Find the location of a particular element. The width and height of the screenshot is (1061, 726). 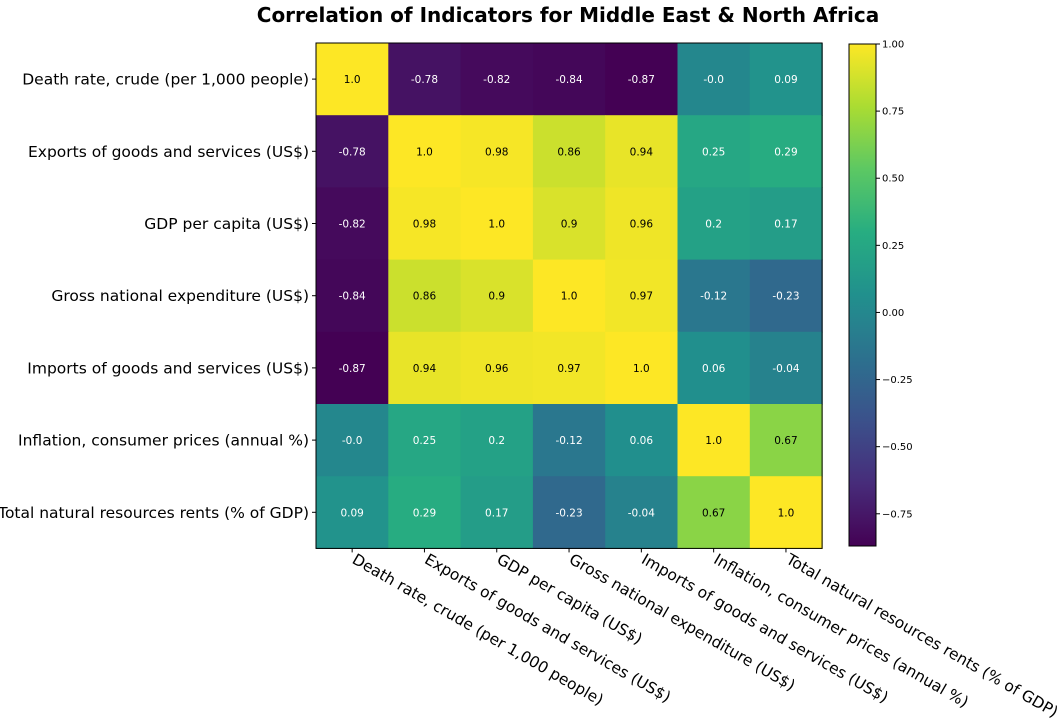

colorbar: 1.00 0.75 0.50 0.25 0.00 −0.25 −0.50 −0.75 is located at coordinates (880, 293).